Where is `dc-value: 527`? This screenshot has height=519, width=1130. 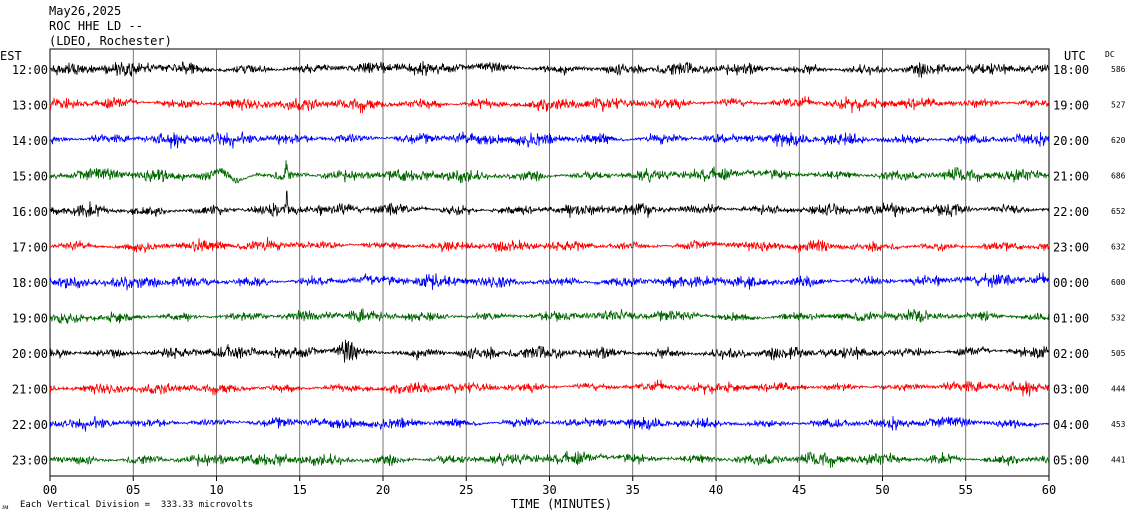
dc-value: 527 is located at coordinates (1118, 105).